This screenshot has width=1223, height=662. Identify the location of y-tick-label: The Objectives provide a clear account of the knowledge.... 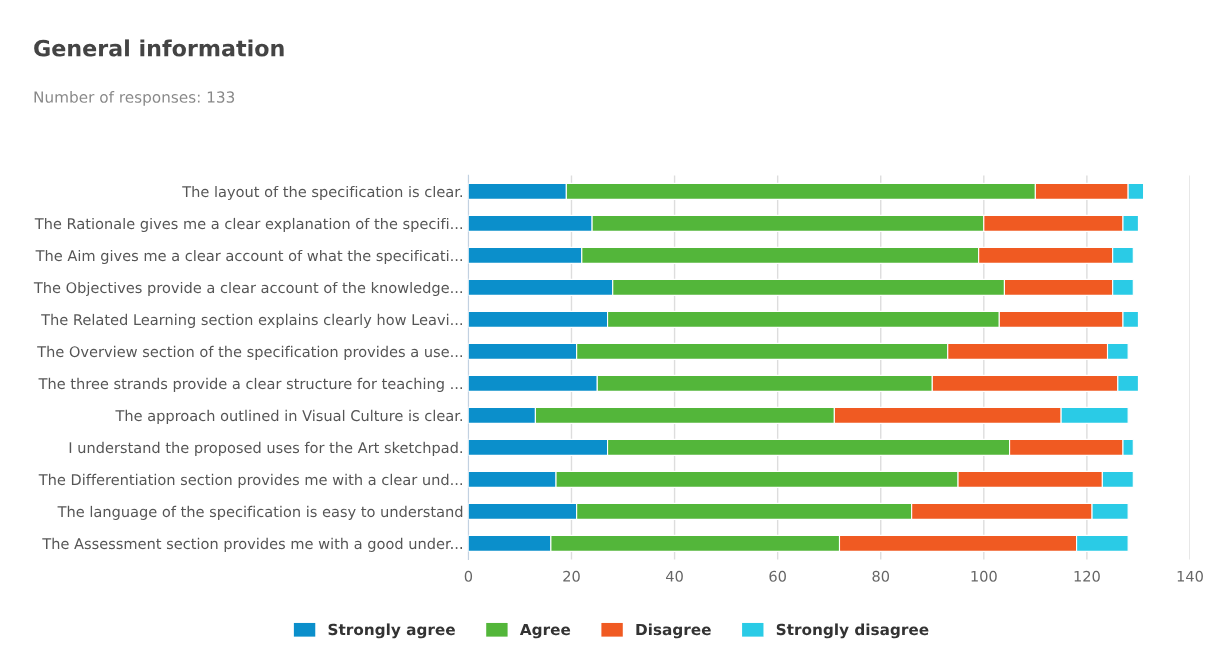
(247, 288).